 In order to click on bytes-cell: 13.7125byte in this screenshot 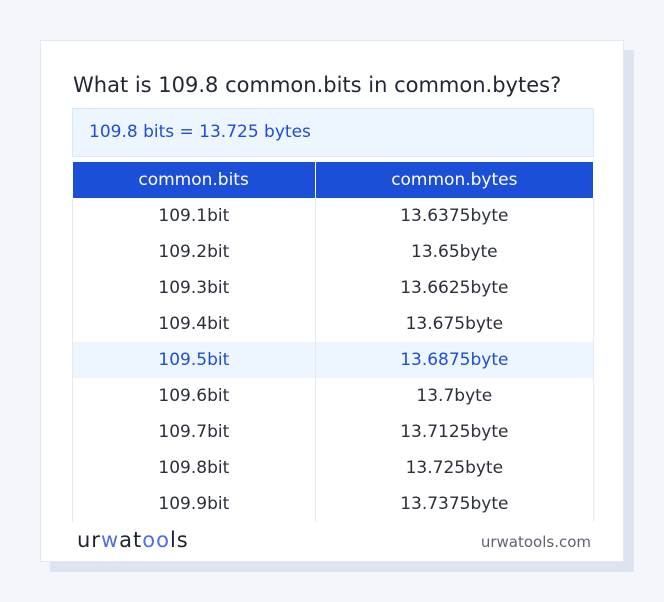, I will do `click(454, 432)`.